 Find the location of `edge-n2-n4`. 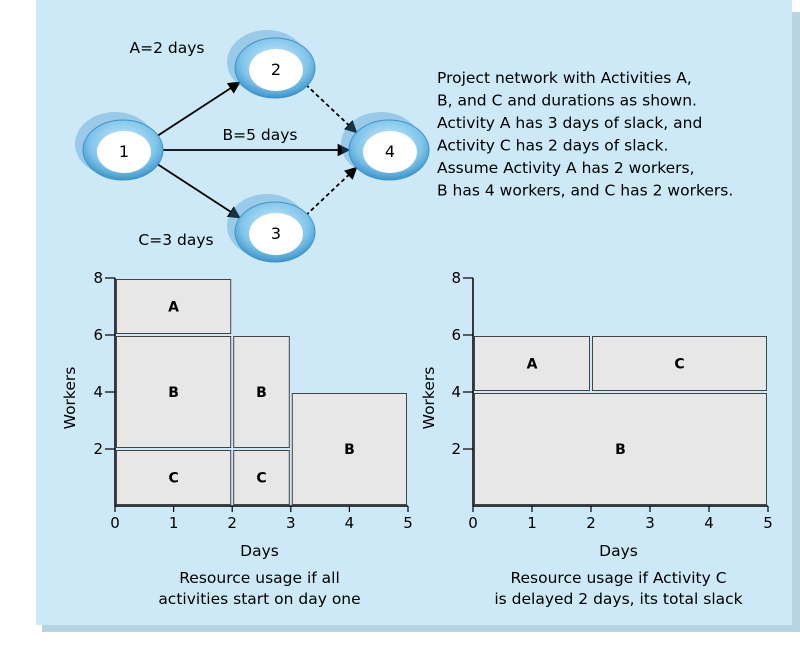

edge-n2-n4 is located at coordinates (331, 108).